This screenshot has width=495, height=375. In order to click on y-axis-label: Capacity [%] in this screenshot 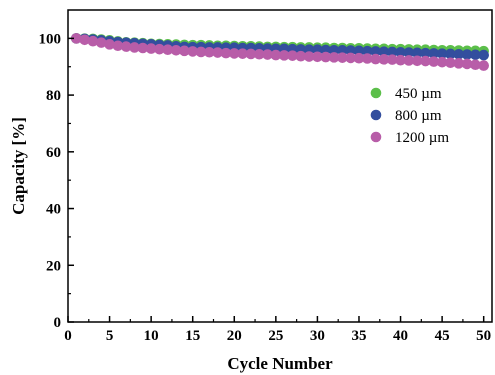, I will do `click(18, 166)`.